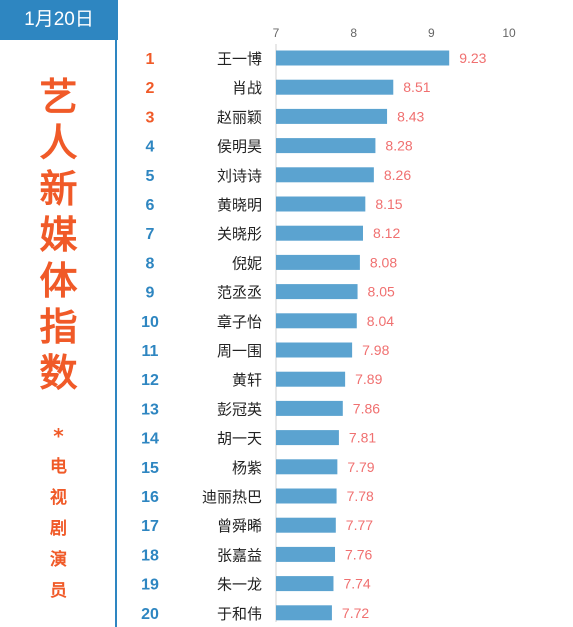 This screenshot has width=573, height=627. Describe the element at coordinates (58, 498) in the screenshot. I see `sub-title-char: 视` at that location.